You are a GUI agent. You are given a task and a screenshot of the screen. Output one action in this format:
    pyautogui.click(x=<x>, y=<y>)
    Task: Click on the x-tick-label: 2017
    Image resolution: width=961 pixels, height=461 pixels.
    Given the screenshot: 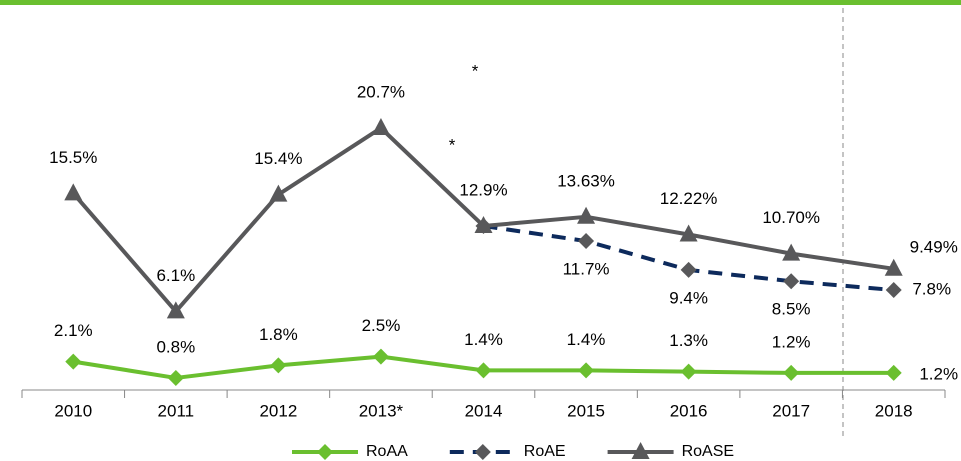 What is the action you would take?
    pyautogui.click(x=791, y=410)
    